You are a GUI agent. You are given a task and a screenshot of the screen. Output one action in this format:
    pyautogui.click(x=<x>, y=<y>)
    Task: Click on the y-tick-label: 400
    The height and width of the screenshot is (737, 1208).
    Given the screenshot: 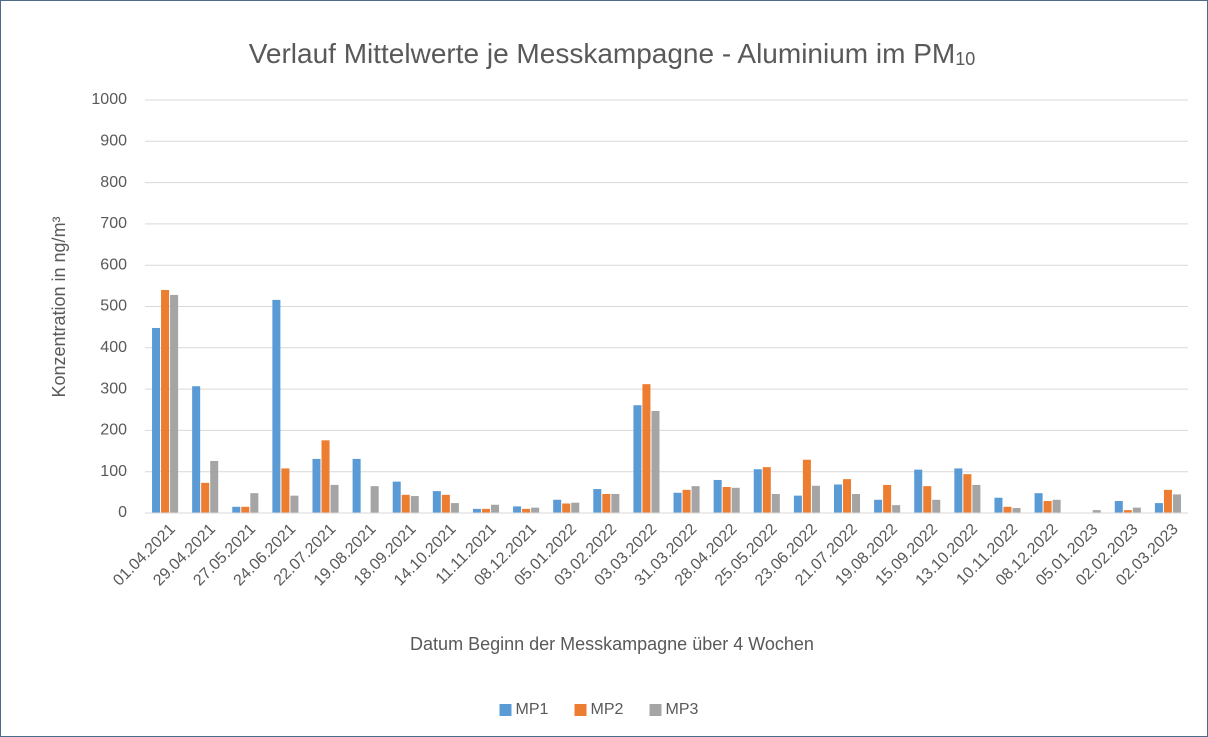 What is the action you would take?
    pyautogui.click(x=113, y=347)
    